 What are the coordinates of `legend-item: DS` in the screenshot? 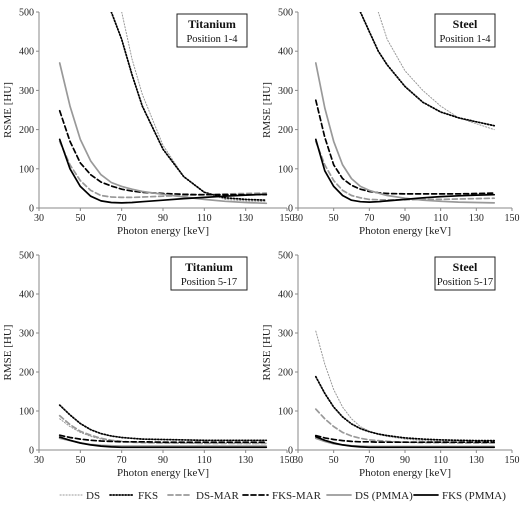 It's located at (79, 496).